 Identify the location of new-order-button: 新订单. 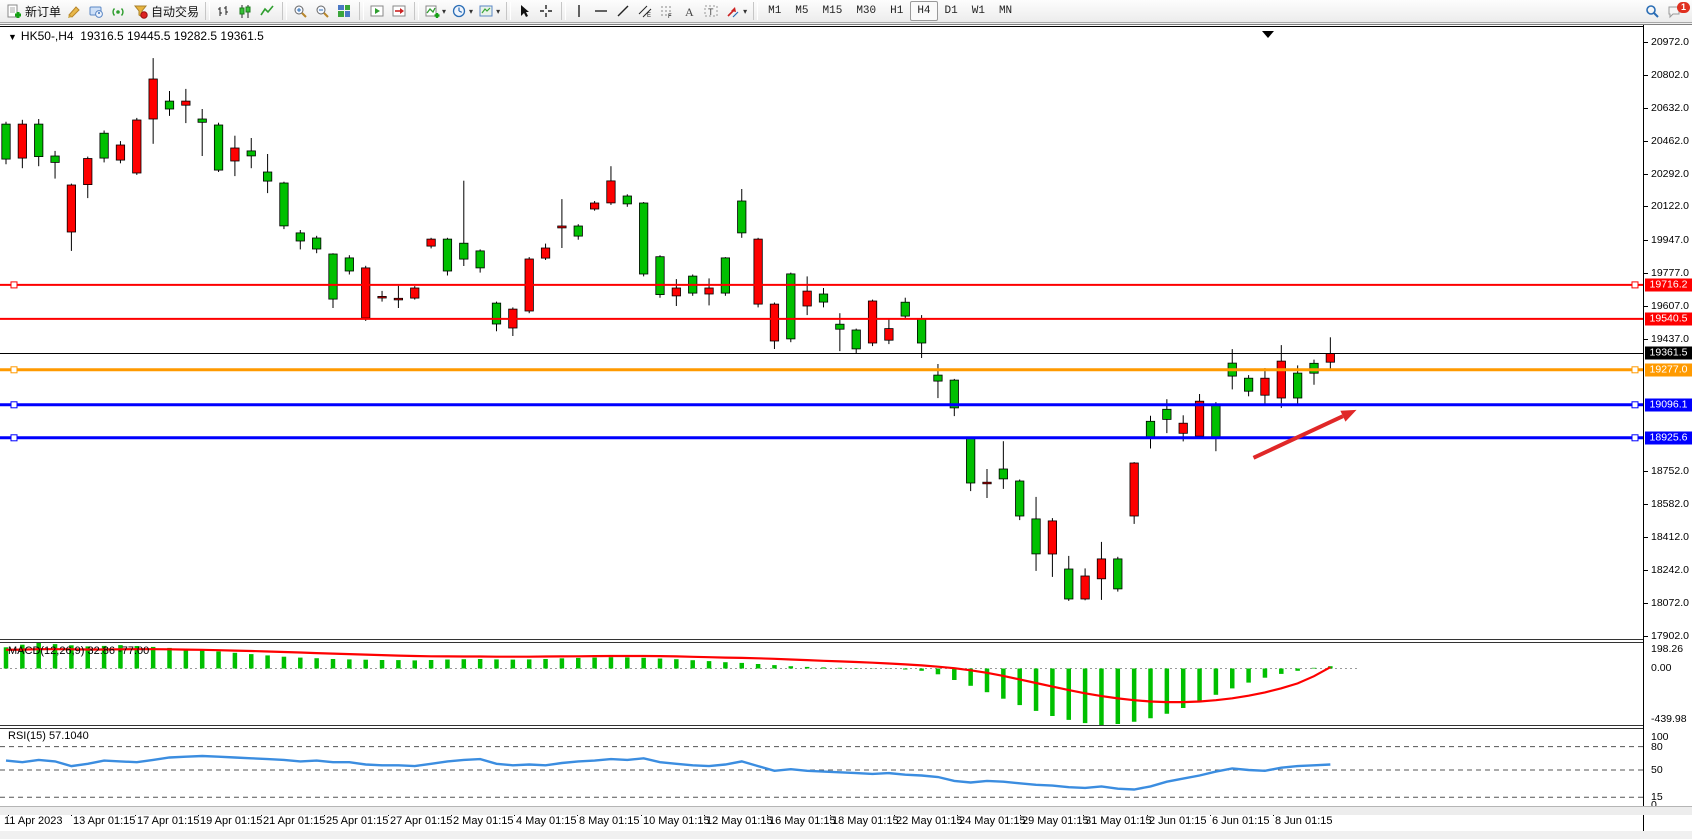
(34, 11).